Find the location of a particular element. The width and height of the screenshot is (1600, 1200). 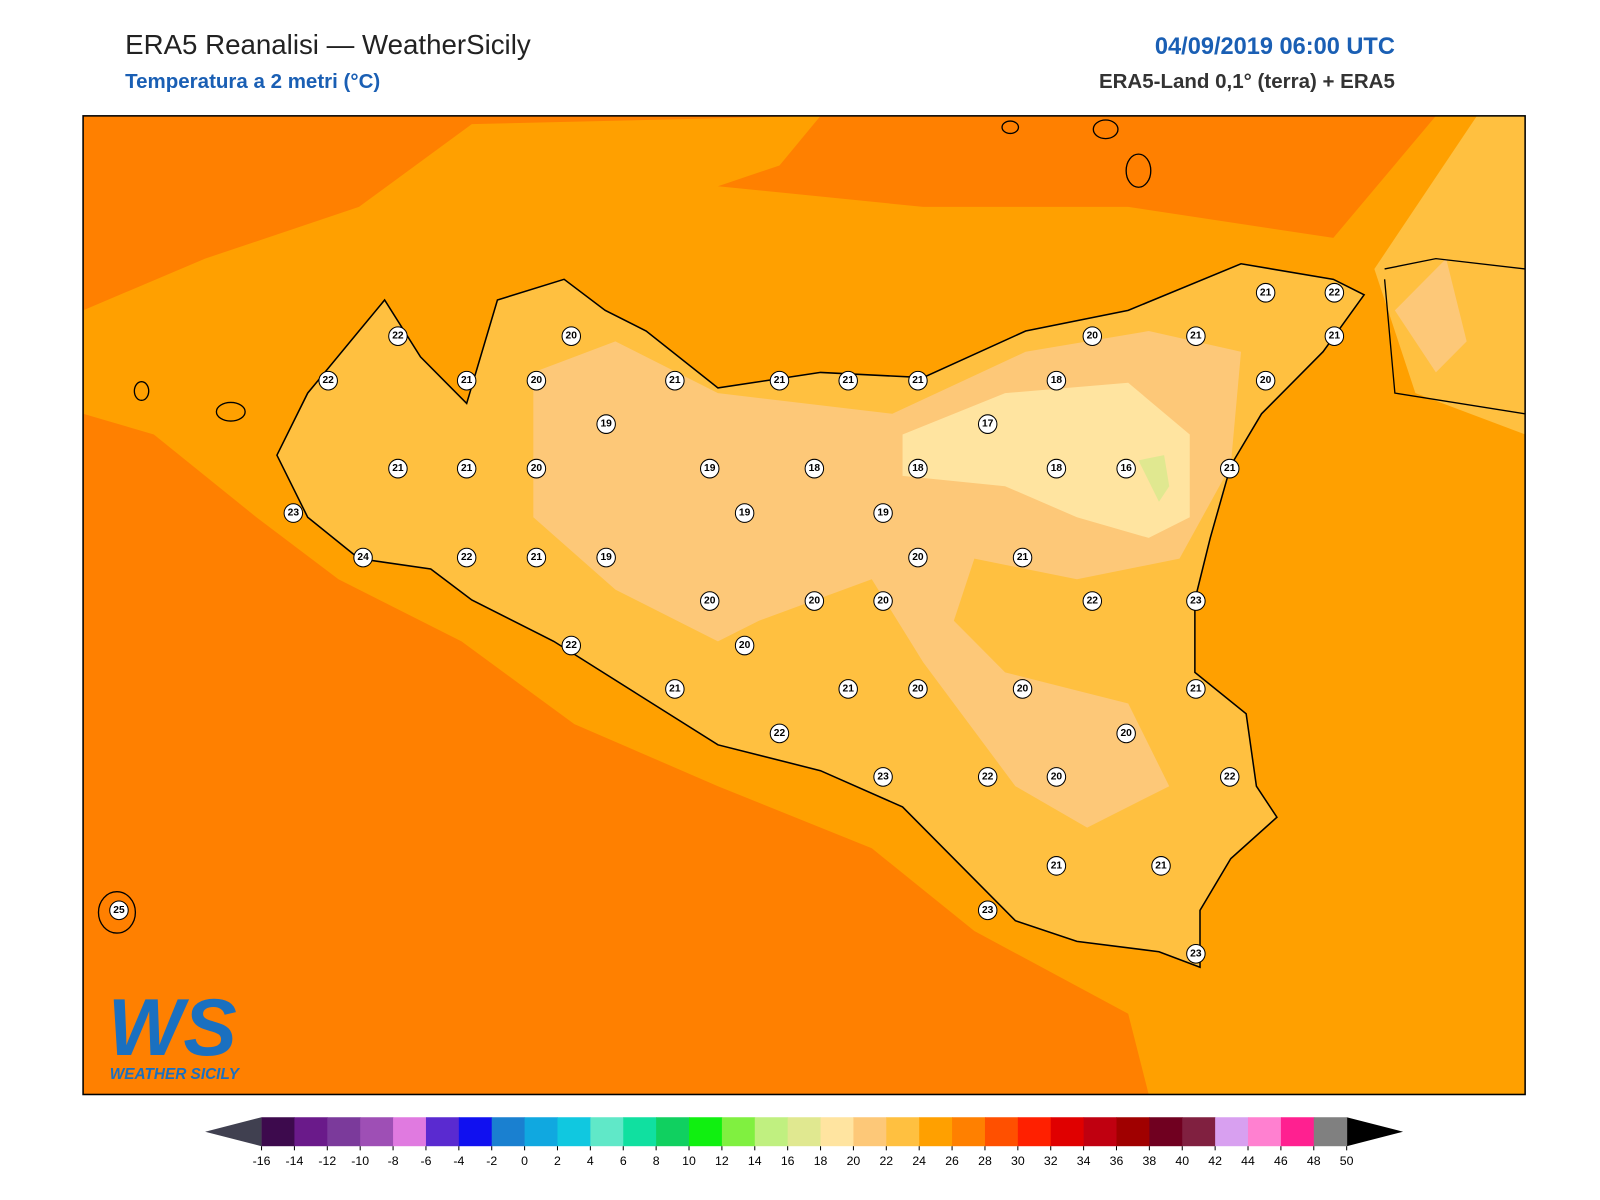

colorbar-tick-label: -16 is located at coordinates (262, 1161).